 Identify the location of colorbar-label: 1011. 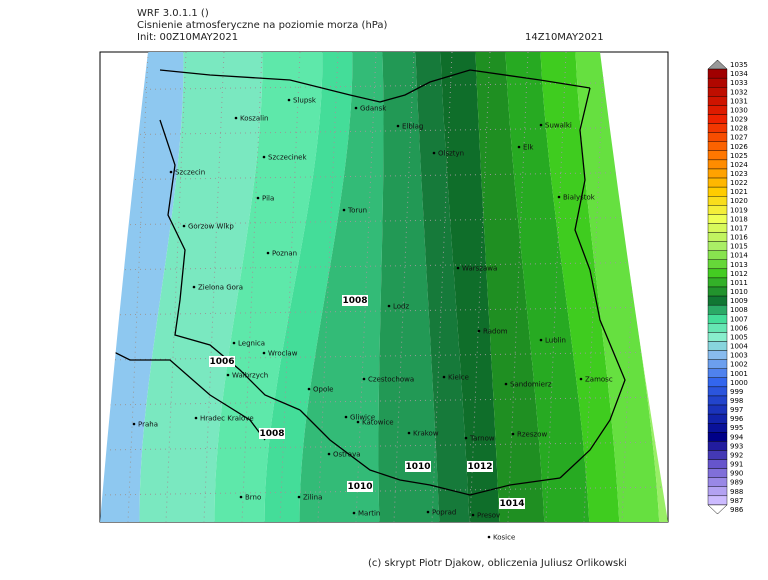
(739, 283).